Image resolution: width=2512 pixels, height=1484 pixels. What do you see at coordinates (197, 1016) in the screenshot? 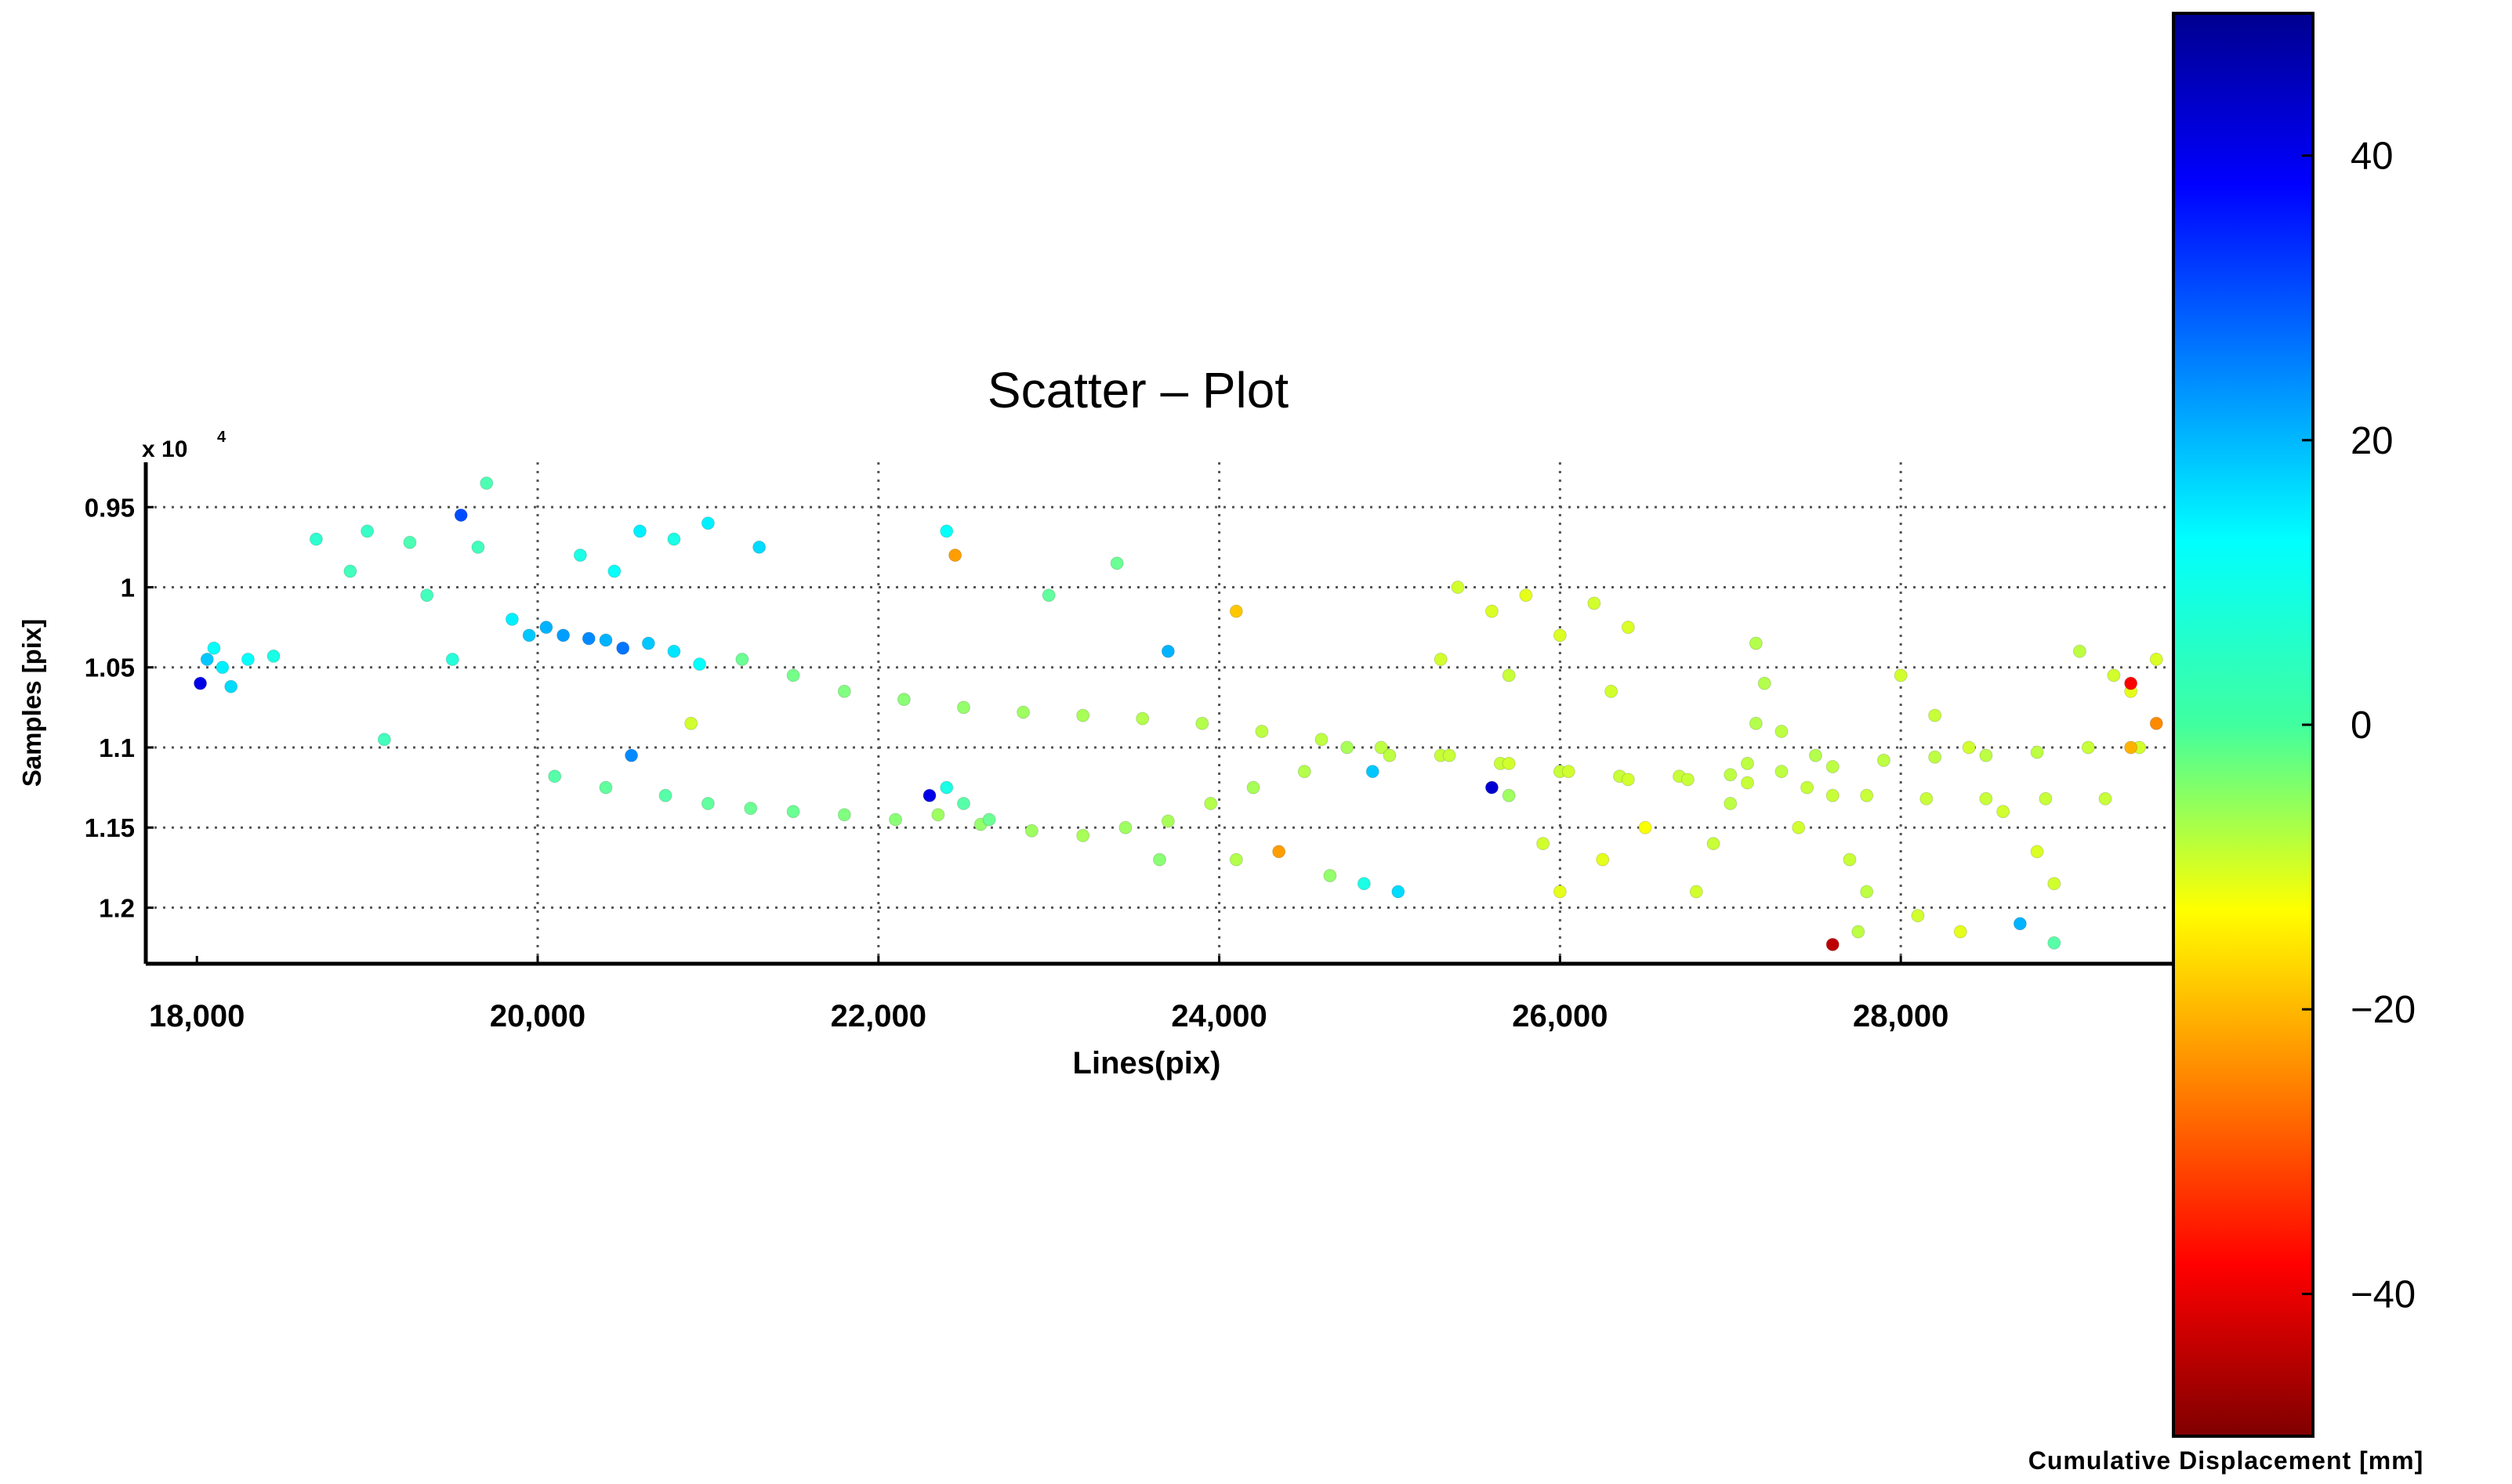
I see `x-tick-label: 18,000` at bounding box center [197, 1016].